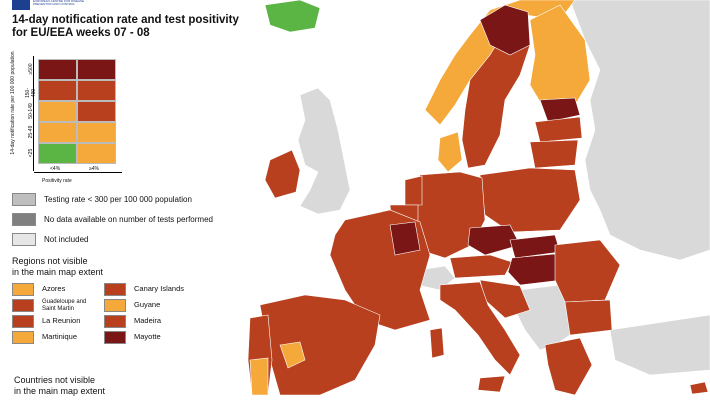  I want to click on poland, so click(530, 200).